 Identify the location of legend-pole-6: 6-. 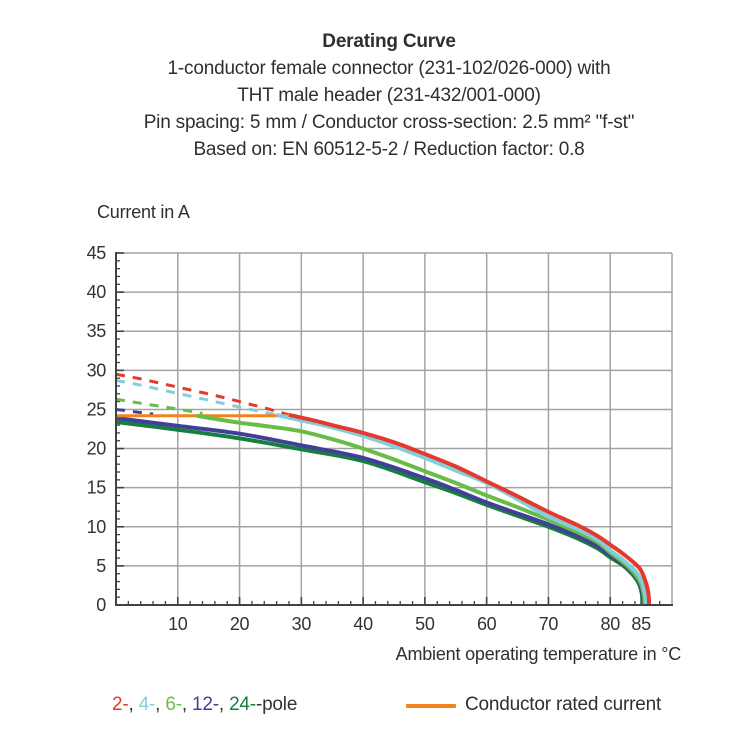
(173, 704).